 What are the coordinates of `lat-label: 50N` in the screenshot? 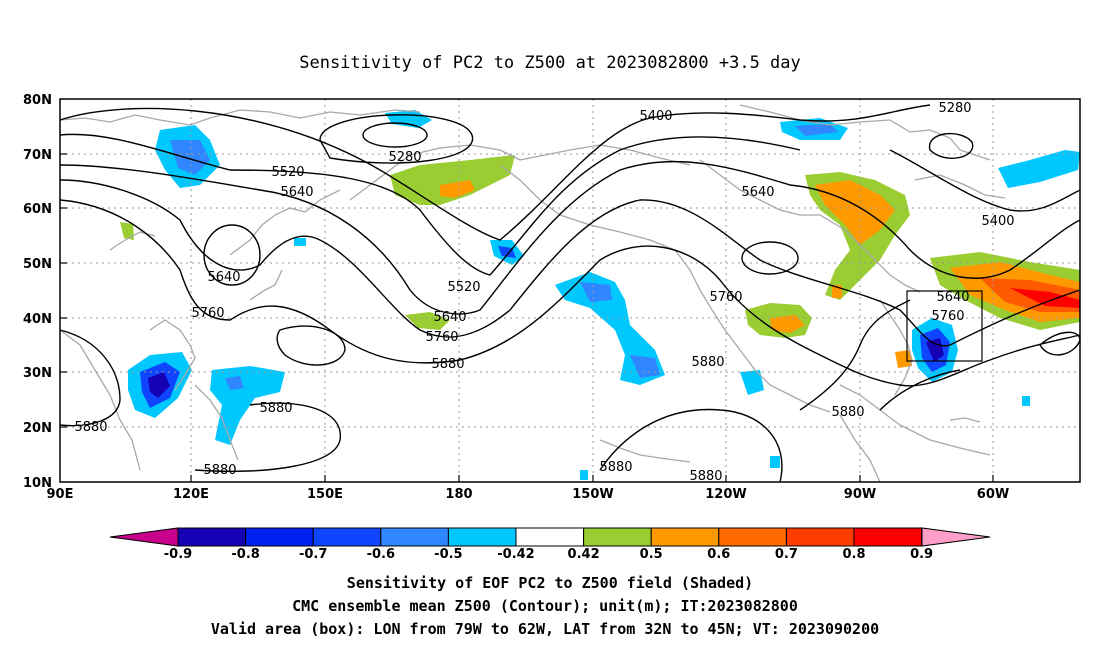 It's located at (37, 264).